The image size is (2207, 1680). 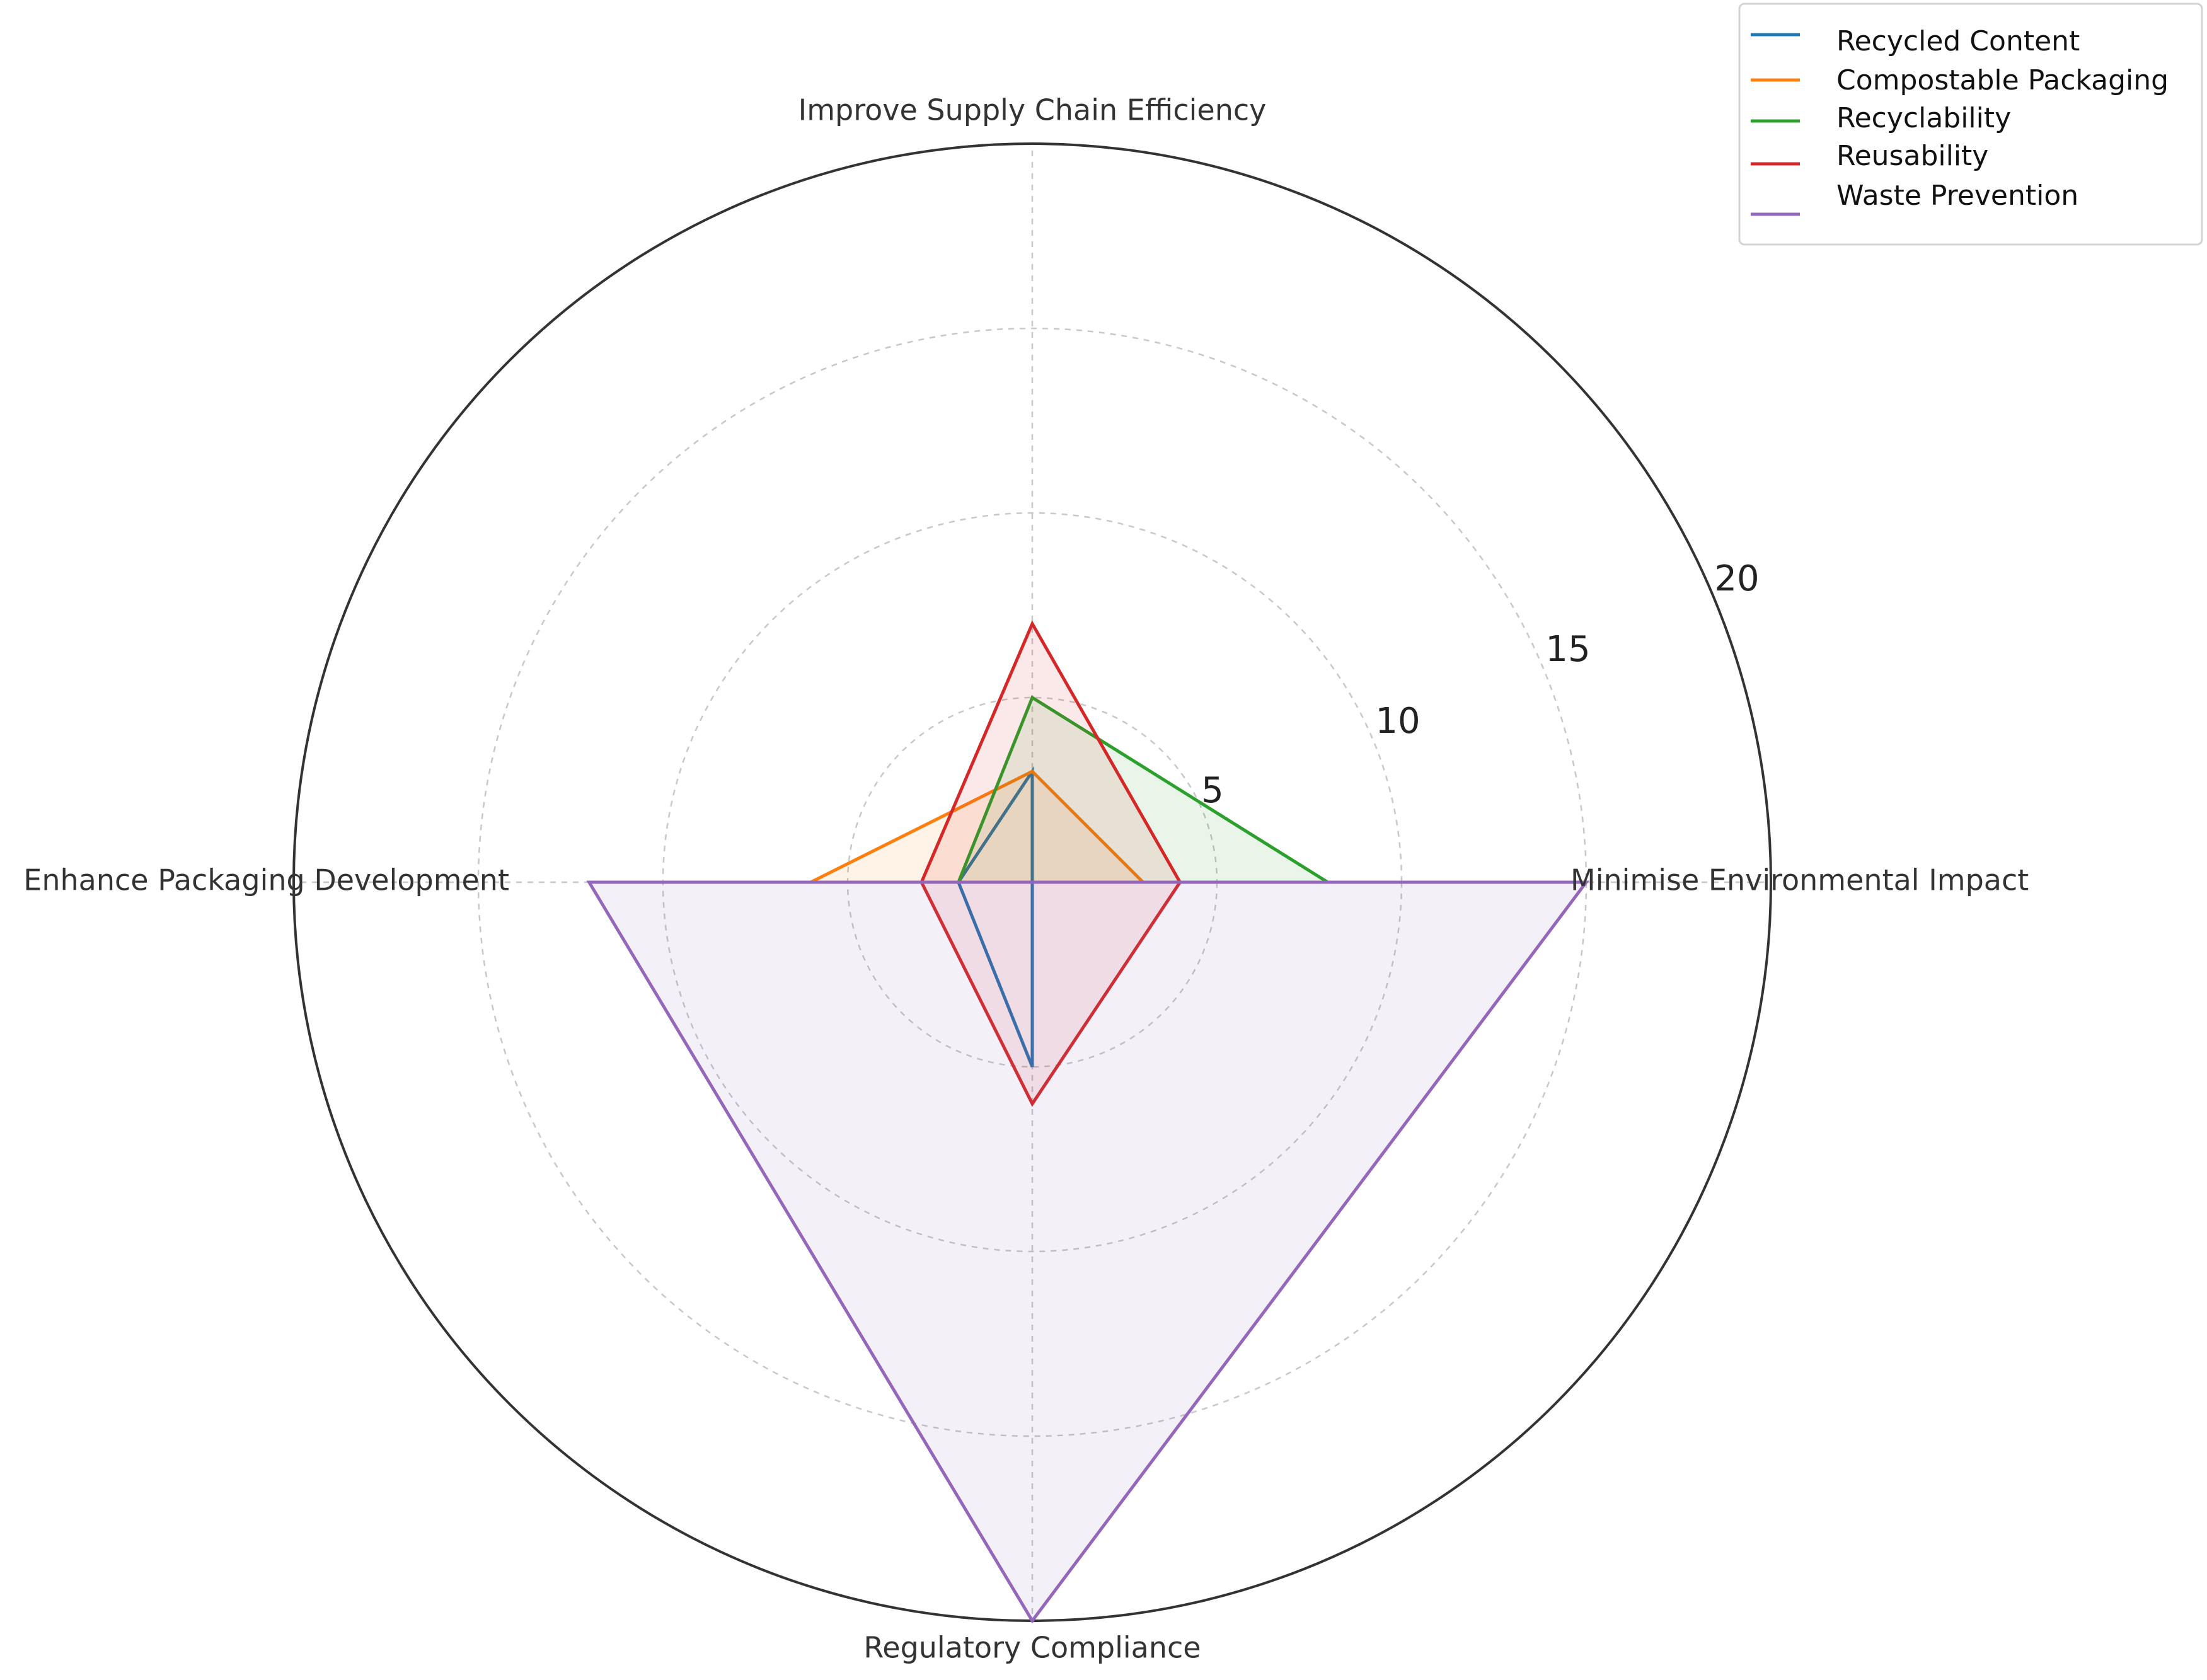 I want to click on legend-entry: Reusability, so click(x=1870, y=156).